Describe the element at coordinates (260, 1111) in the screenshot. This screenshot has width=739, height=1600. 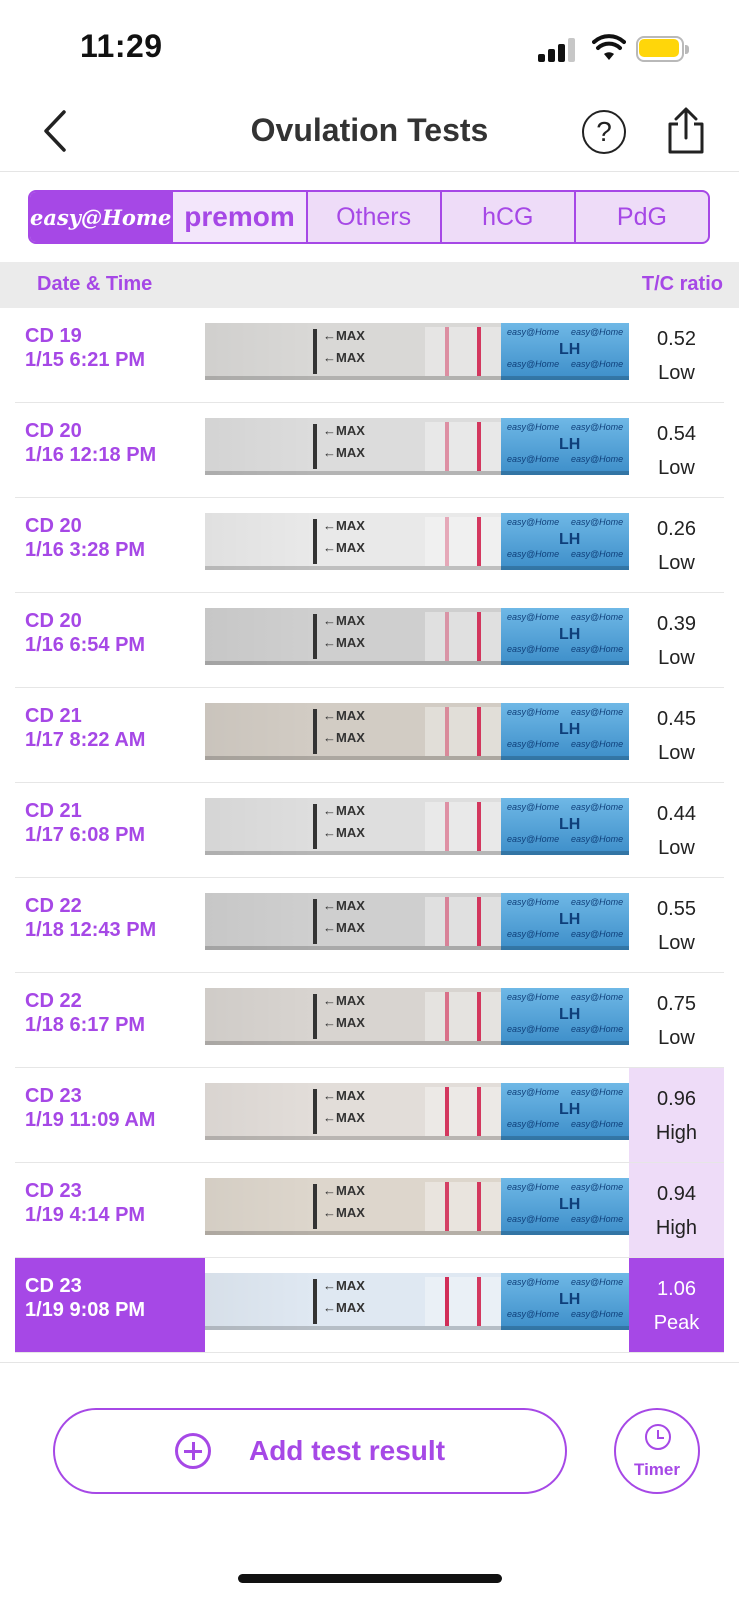
I see `strip-handle` at that location.